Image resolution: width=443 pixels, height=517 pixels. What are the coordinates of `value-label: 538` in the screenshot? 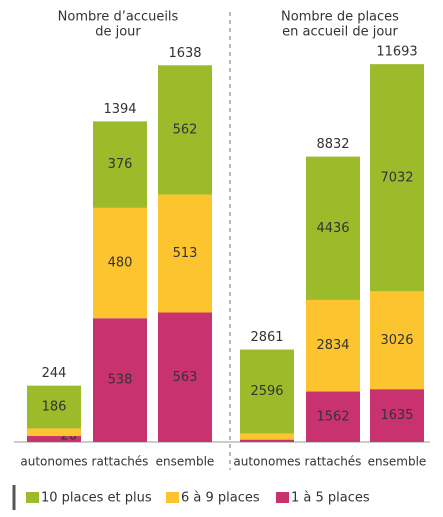 It's located at (120, 380).